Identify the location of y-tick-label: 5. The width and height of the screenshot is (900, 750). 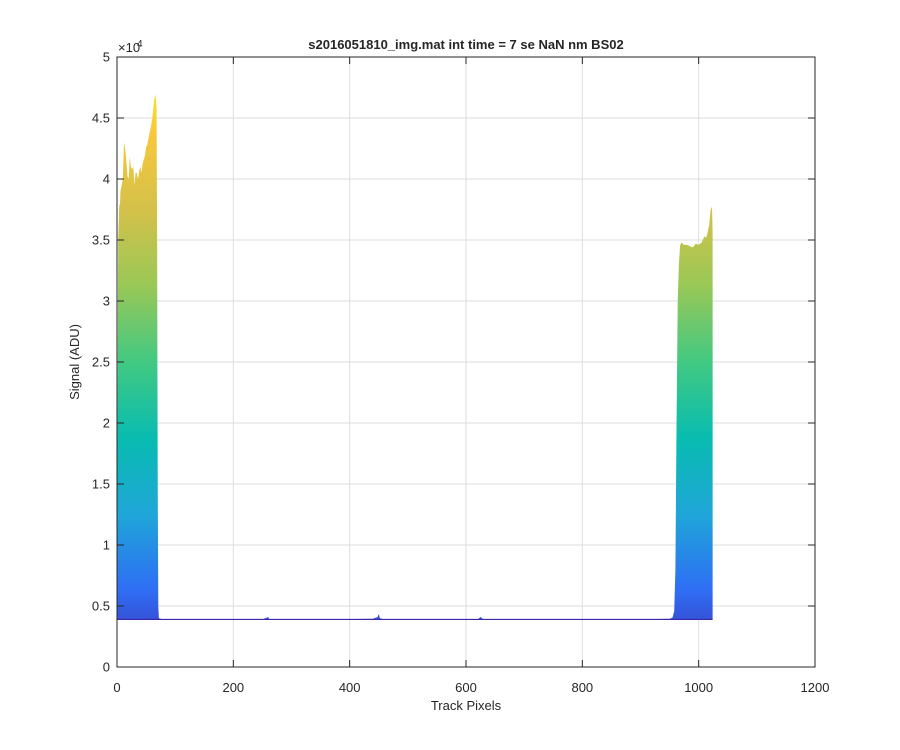
(106, 57).